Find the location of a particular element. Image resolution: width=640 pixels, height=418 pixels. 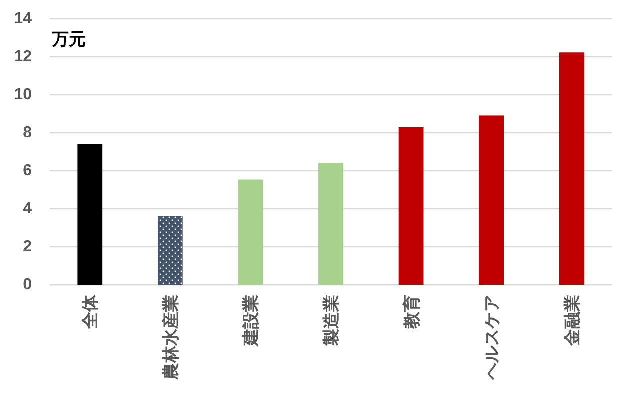

y-tick-label: 0 is located at coordinates (27, 285).